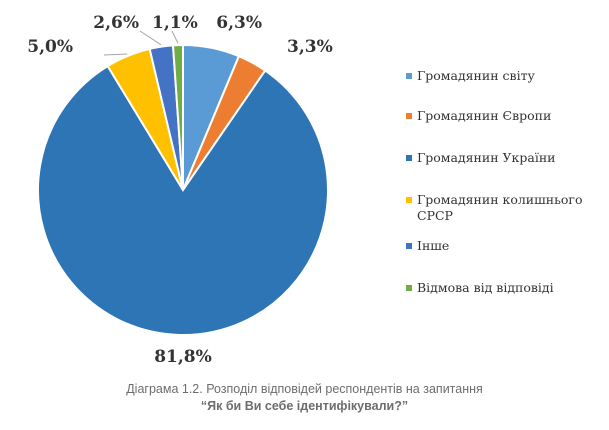 This screenshot has width=609, height=430. I want to click on data-label-3: 81,8%, so click(183, 357).